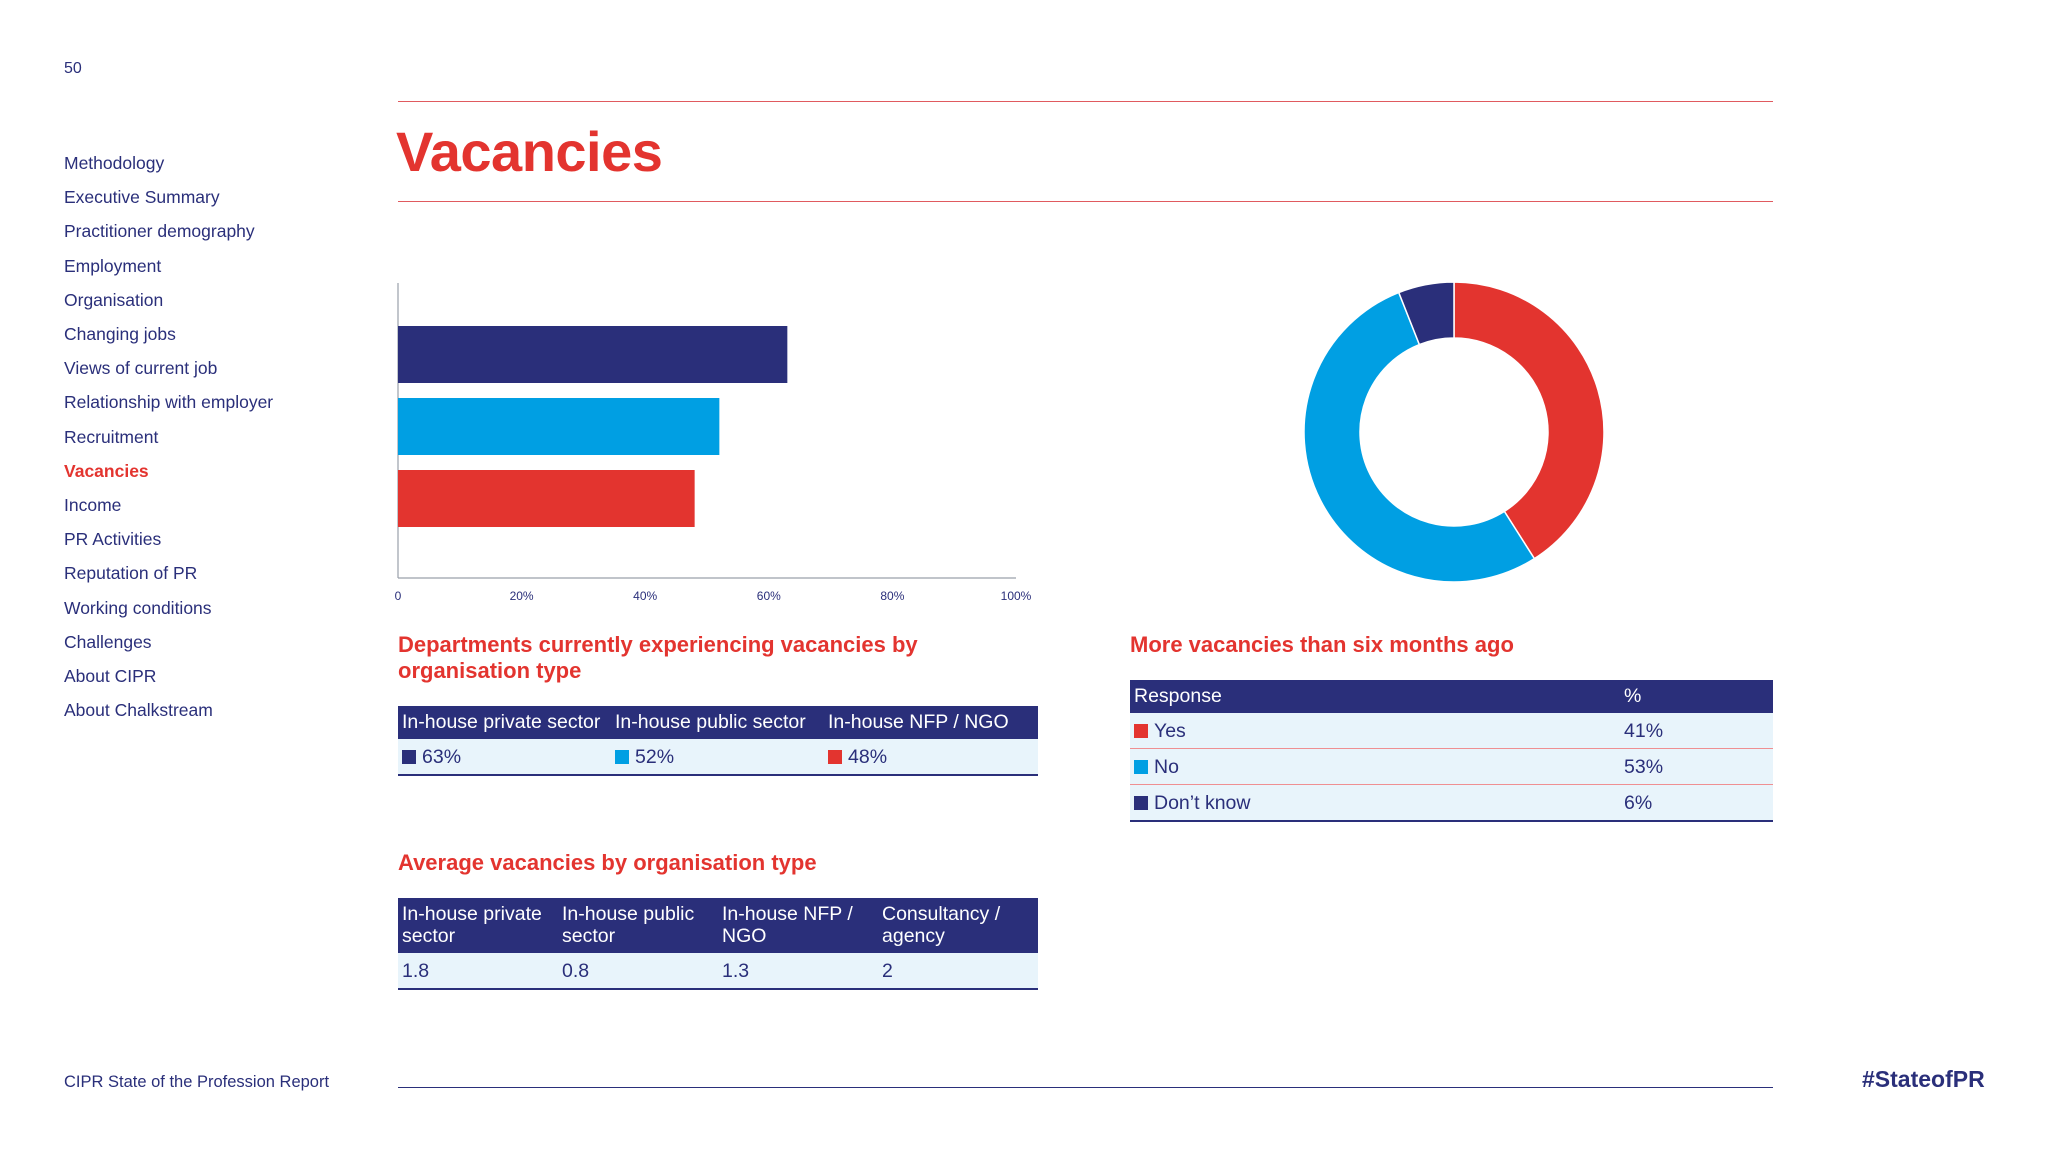  What do you see at coordinates (110, 676) in the screenshot?
I see `sidebar-item-about-cipr: About CIPR` at bounding box center [110, 676].